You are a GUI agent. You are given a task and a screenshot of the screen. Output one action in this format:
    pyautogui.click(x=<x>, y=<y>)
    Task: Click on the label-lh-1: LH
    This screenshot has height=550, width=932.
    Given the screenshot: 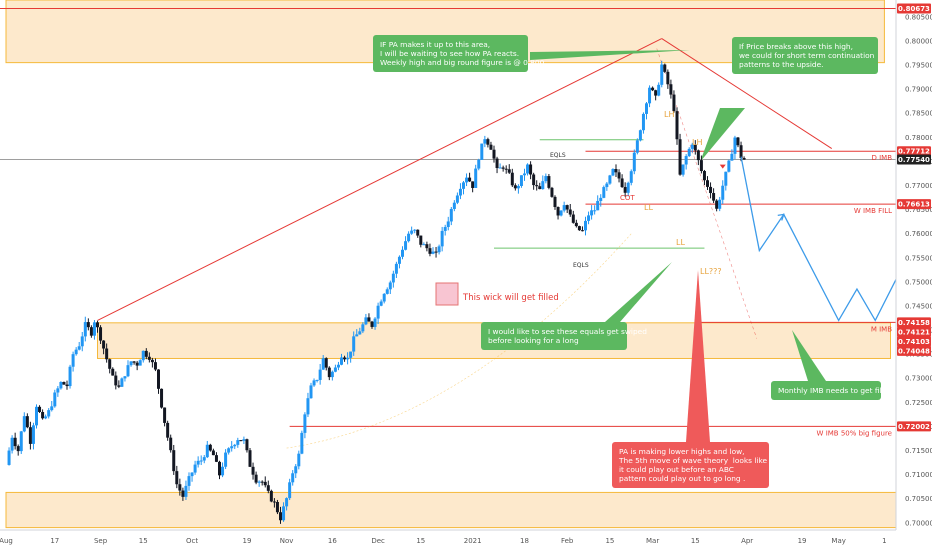 What is the action you would take?
    pyautogui.click(x=669, y=114)
    